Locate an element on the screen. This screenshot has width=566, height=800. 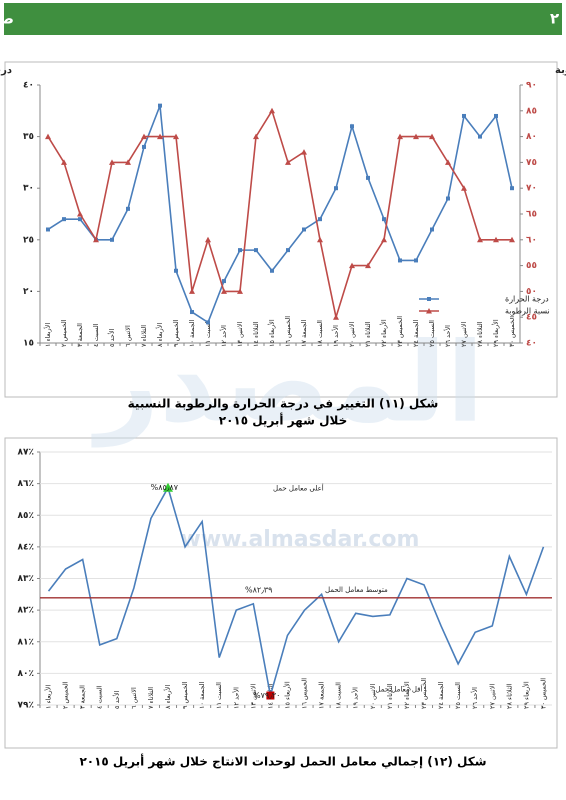
y2-tick-label: ٦٥ is located at coordinates (531, 215).